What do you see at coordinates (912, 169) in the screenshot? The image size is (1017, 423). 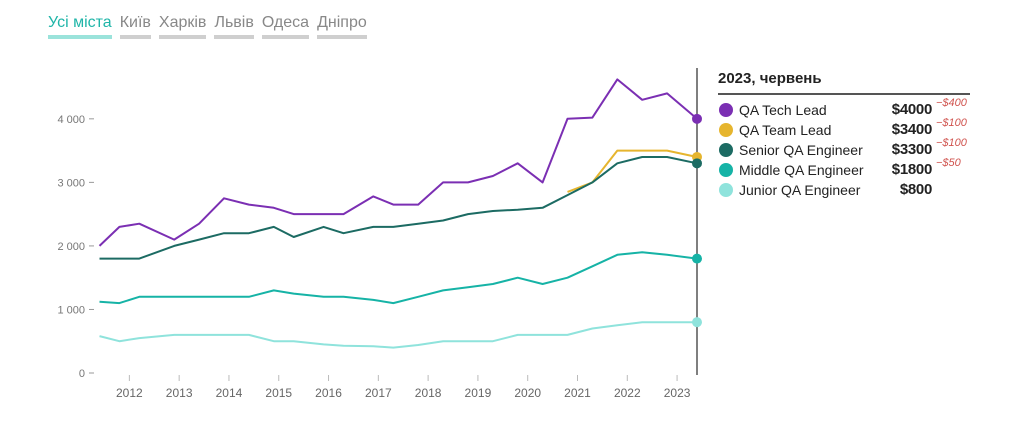 I see `legend-item-value: $1800` at bounding box center [912, 169].